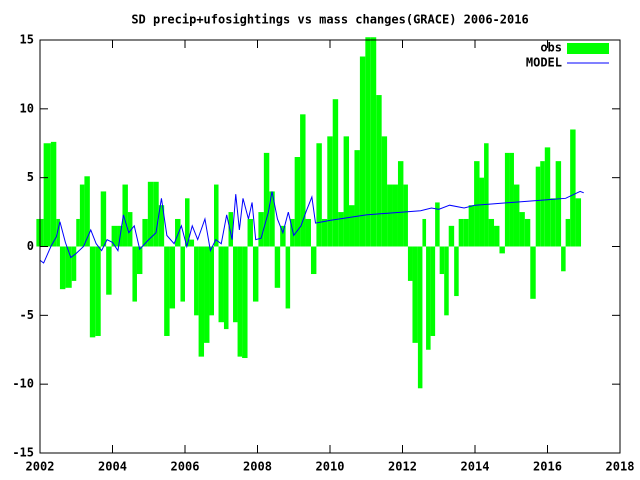 The image size is (640, 480). Describe the element at coordinates (112, 467) in the screenshot. I see `x-tick-label: 2004` at that location.